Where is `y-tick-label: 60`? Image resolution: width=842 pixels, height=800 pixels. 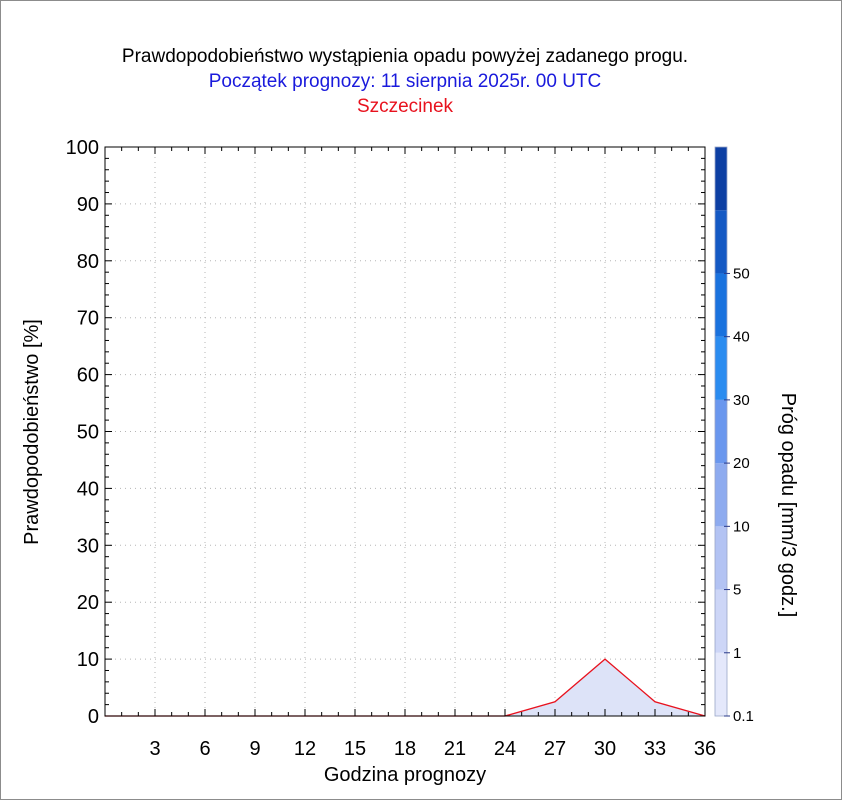 y-tick-label: 60 is located at coordinates (88, 376).